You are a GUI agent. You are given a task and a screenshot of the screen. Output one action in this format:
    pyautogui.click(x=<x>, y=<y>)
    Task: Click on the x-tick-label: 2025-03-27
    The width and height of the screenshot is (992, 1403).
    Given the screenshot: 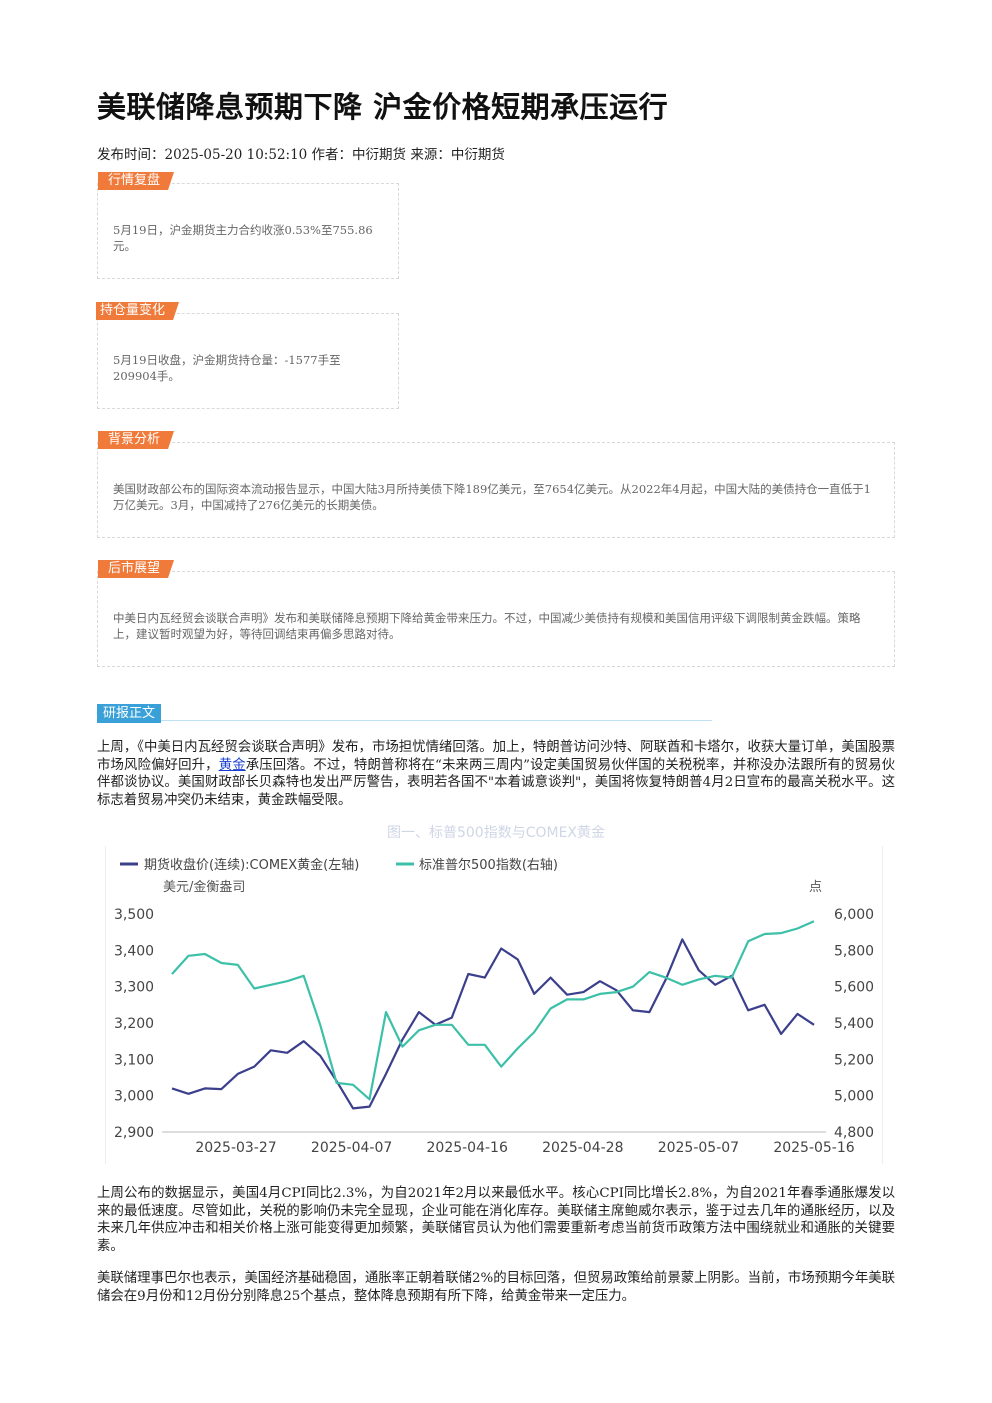 What is the action you would take?
    pyautogui.click(x=235, y=1148)
    